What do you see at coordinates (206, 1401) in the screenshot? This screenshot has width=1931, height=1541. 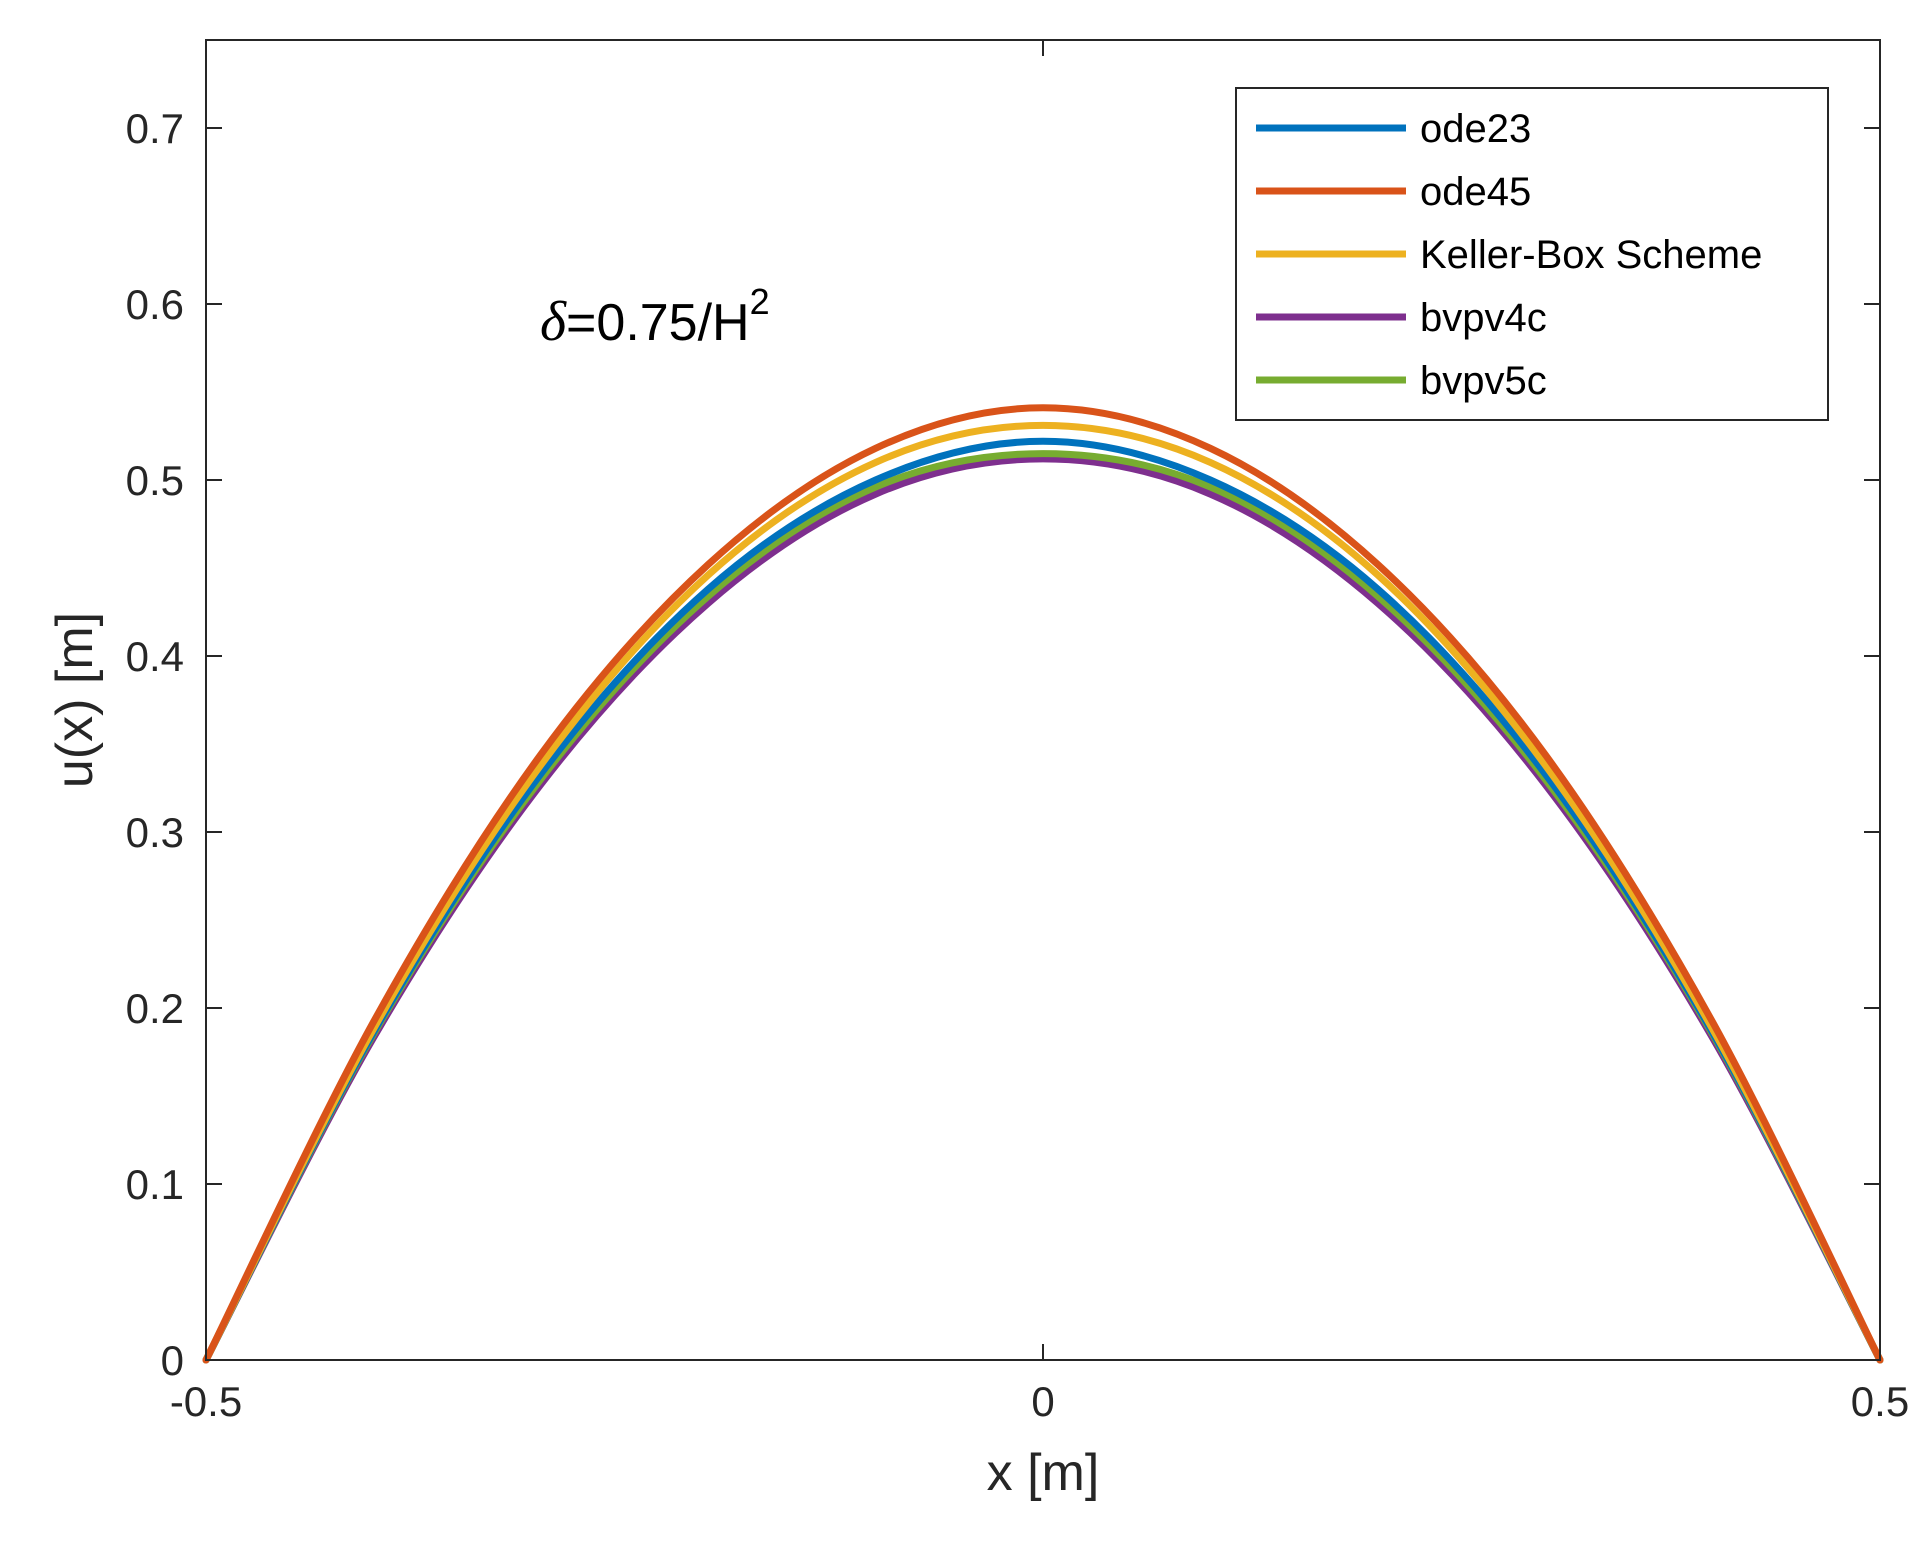 I see `x-tick-label: -0.5` at bounding box center [206, 1401].